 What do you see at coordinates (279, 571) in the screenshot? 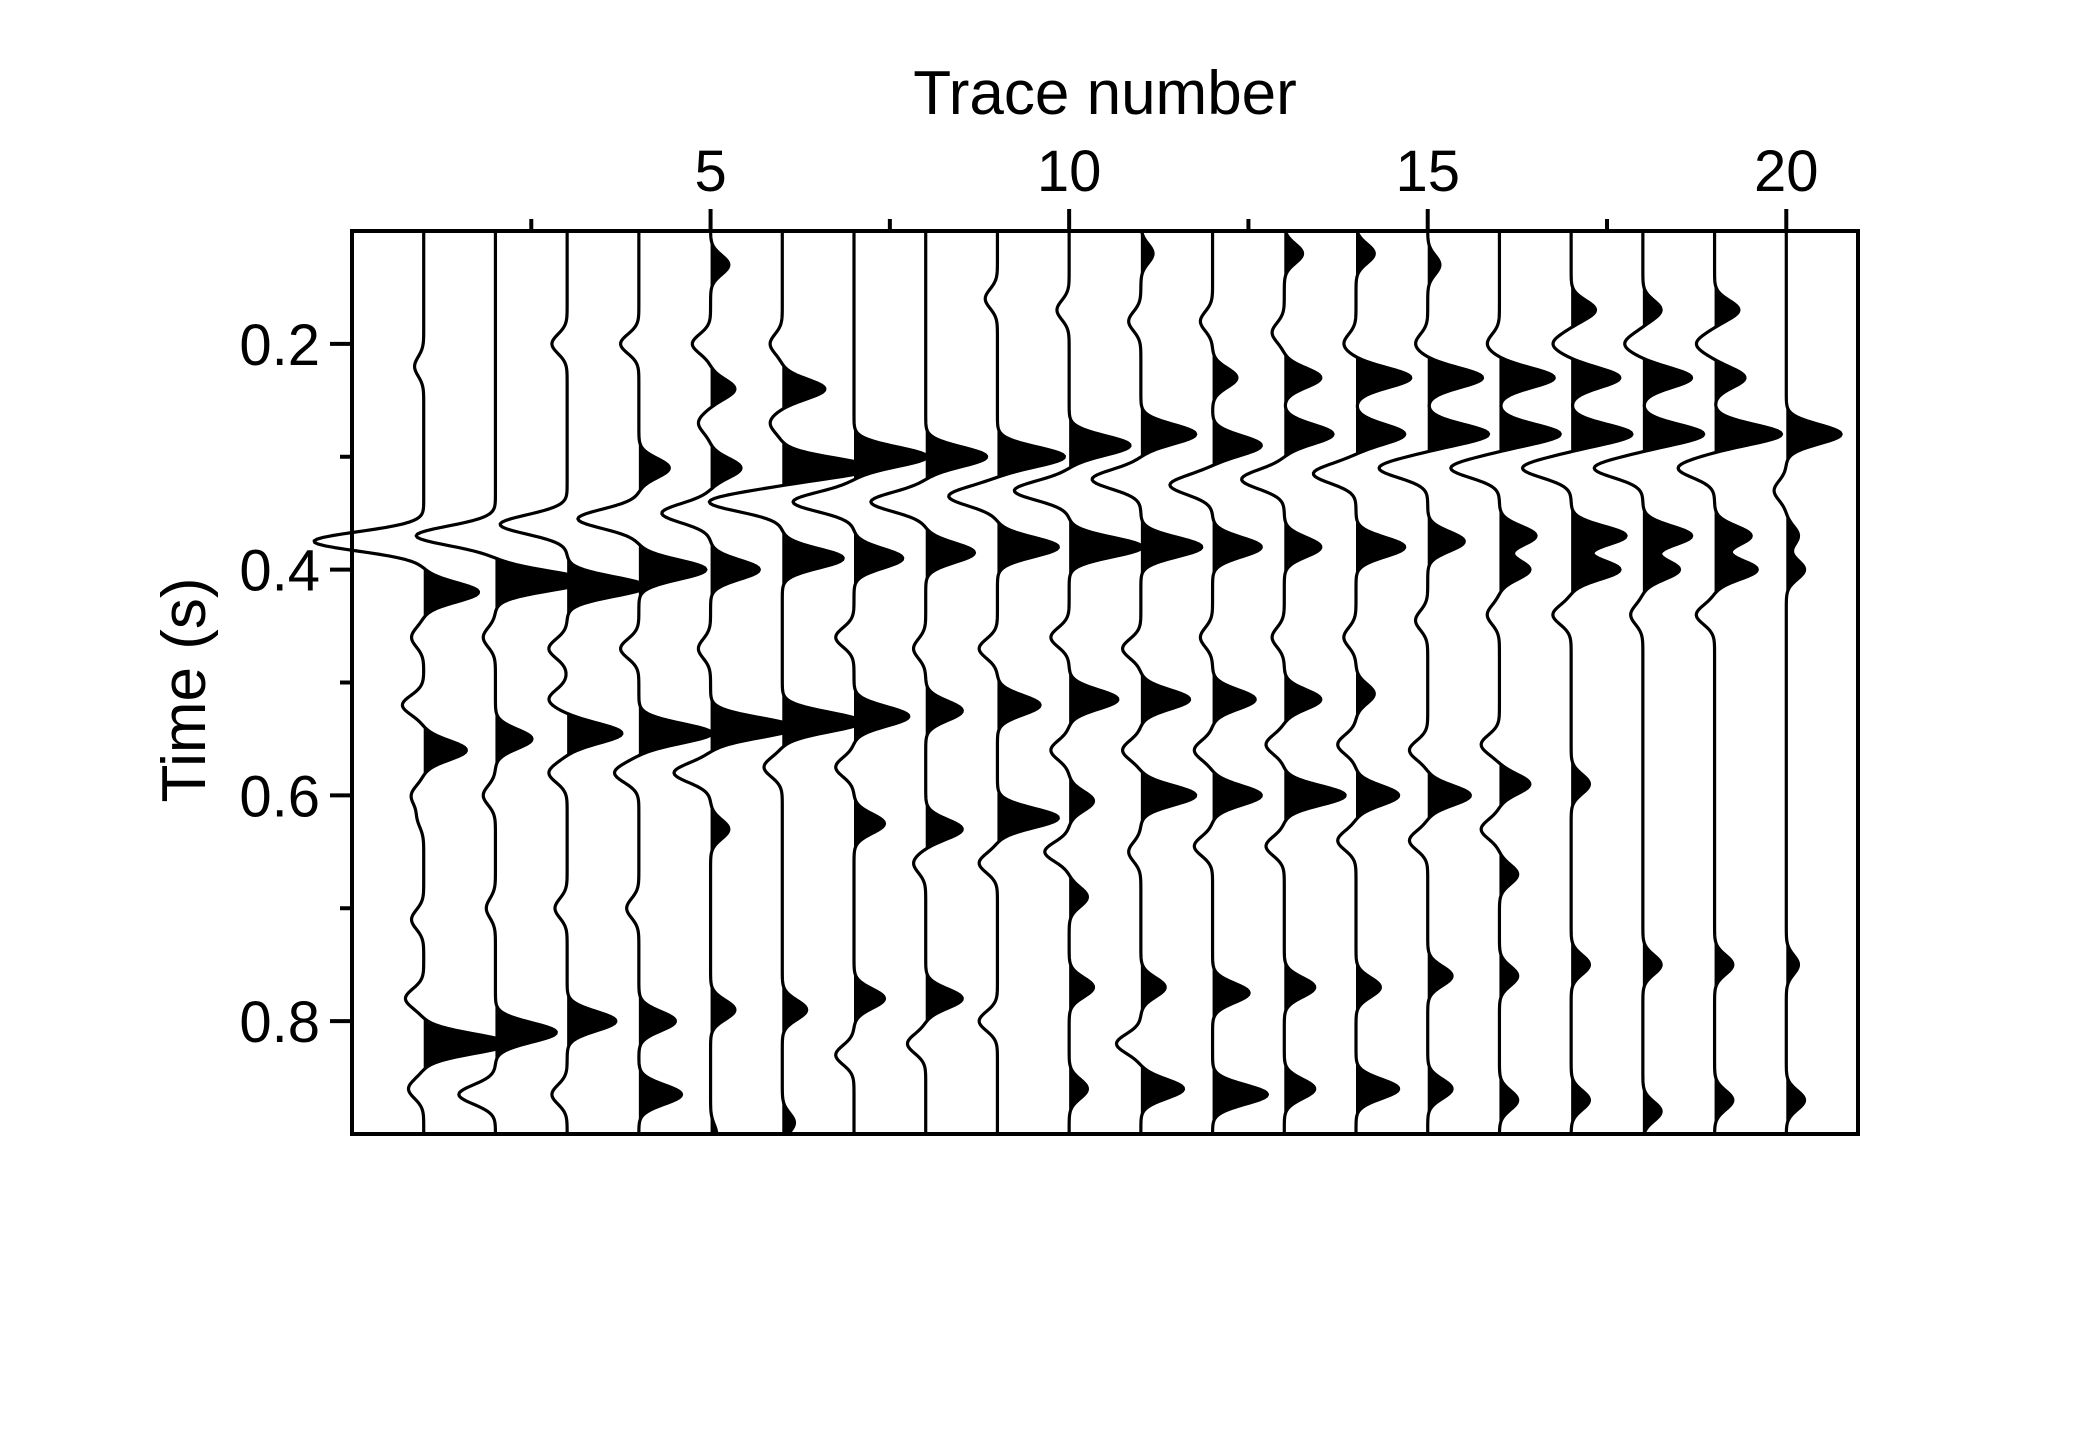
I see `y-tick-label: 0.4` at bounding box center [279, 571].